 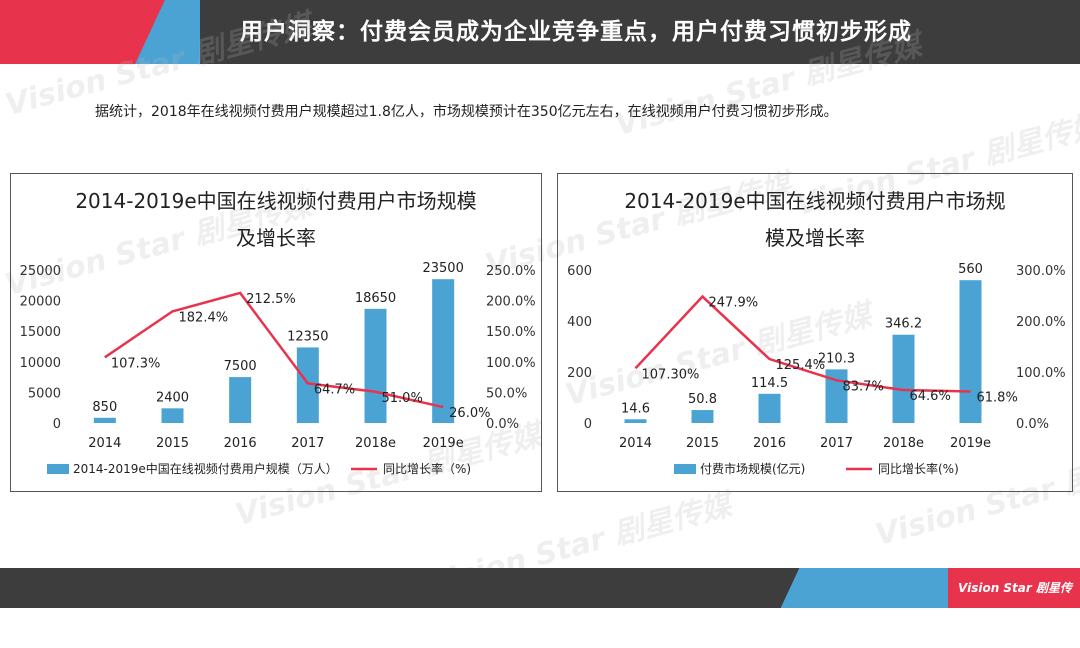 I want to click on legend-label-line: 同比增长率(%), so click(x=918, y=468).